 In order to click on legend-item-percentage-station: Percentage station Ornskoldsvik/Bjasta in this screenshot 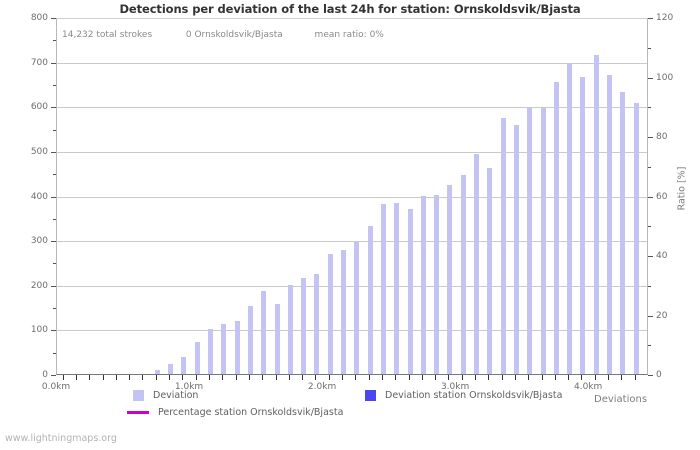, I will do `click(235, 412)`.